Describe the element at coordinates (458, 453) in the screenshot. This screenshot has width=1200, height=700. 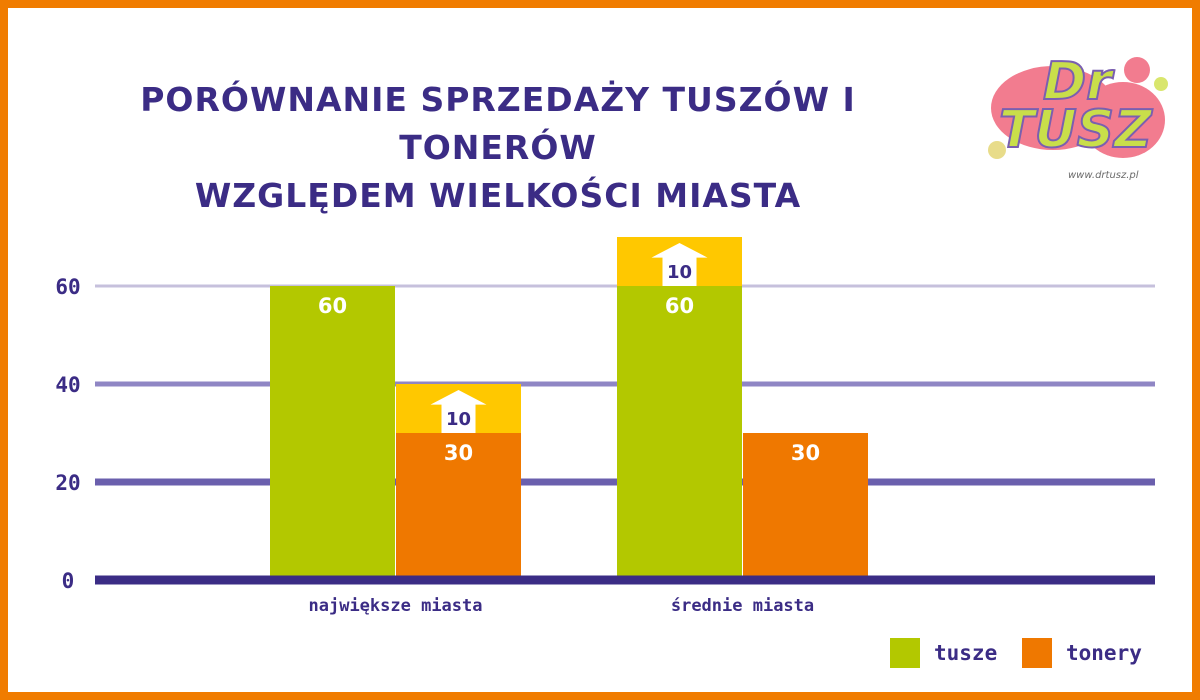
I see `bar-label-tonery-0: 30` at that location.